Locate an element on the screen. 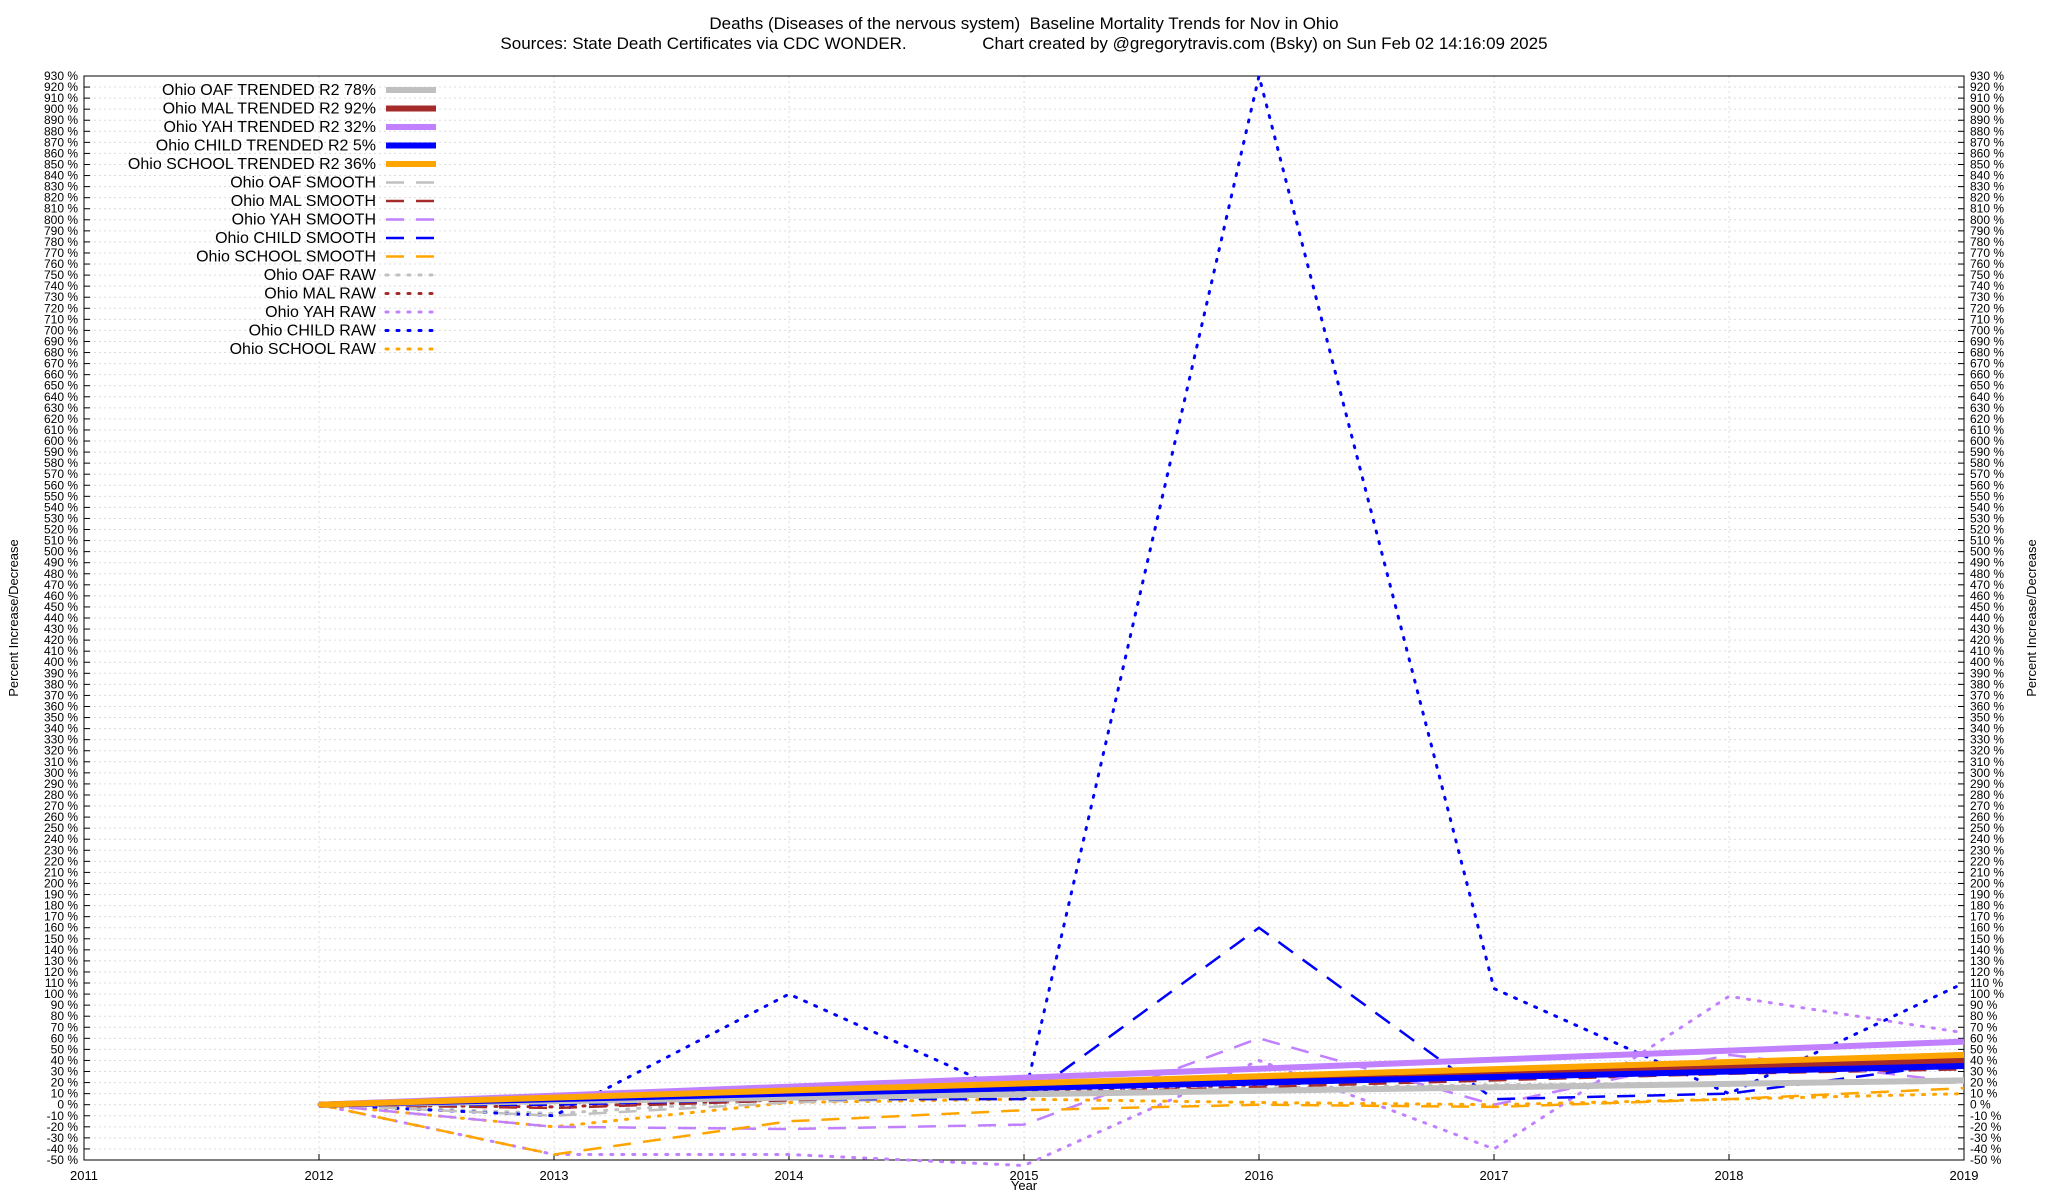  x-tick-label: 2016 is located at coordinates (1259, 1175).